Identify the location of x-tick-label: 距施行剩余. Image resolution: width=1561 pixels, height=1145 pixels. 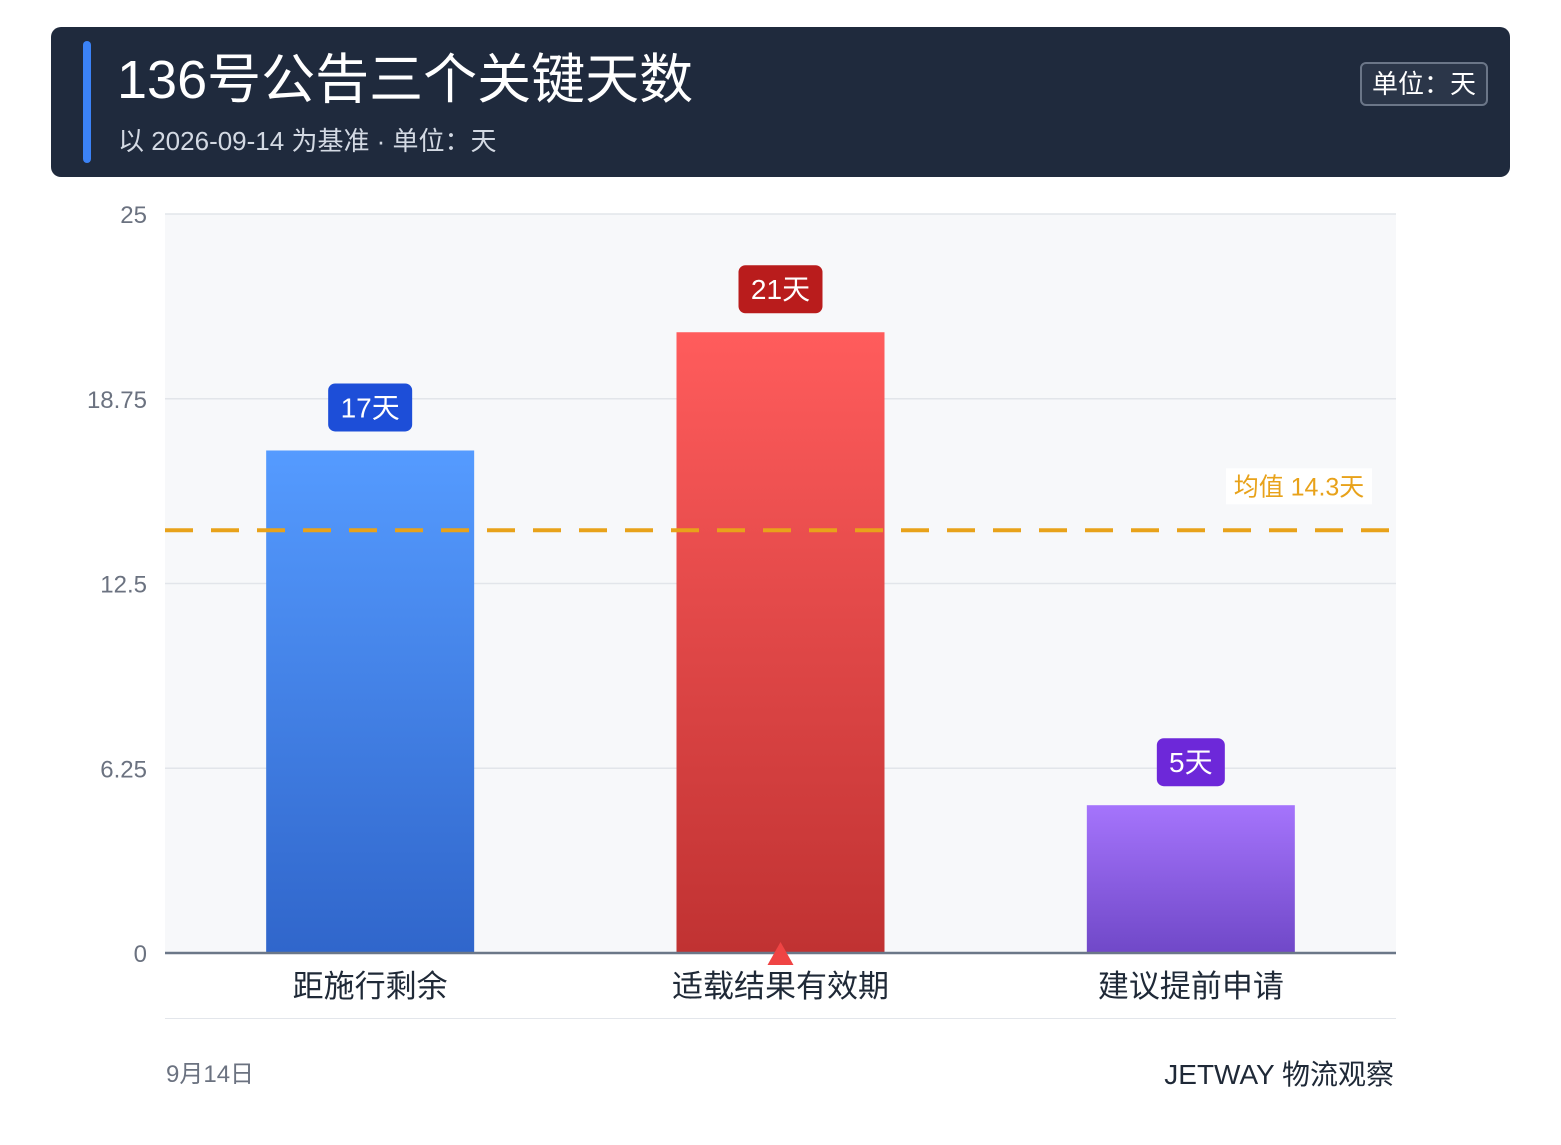
(370, 986).